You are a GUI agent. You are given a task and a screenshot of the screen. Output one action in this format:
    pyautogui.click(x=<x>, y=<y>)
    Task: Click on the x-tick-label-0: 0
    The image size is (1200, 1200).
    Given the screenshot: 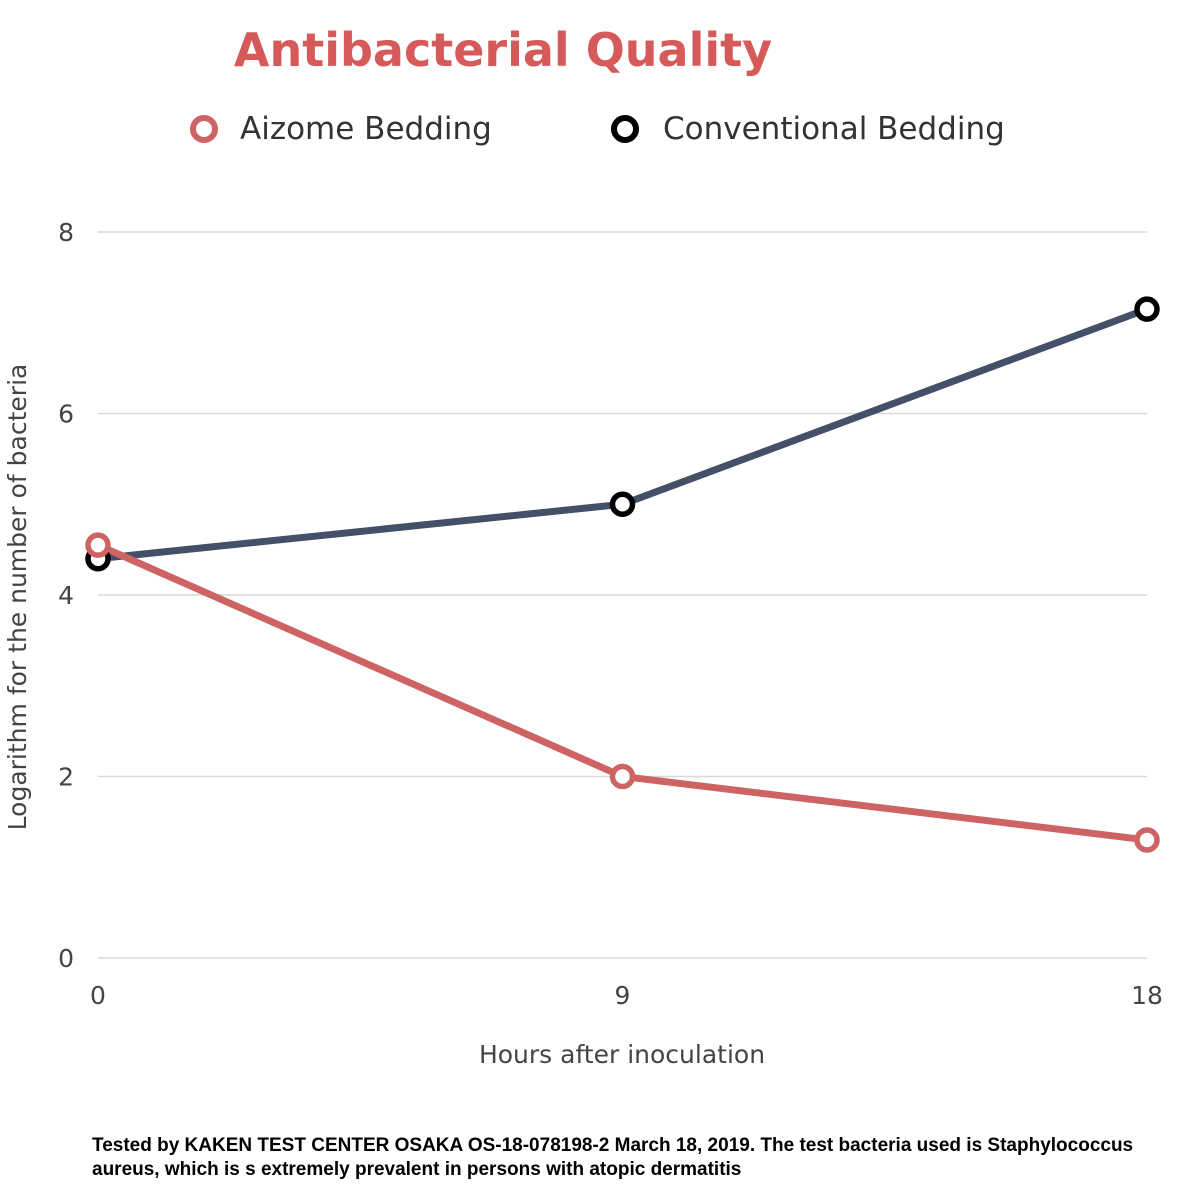 What is the action you would take?
    pyautogui.click(x=98, y=995)
    